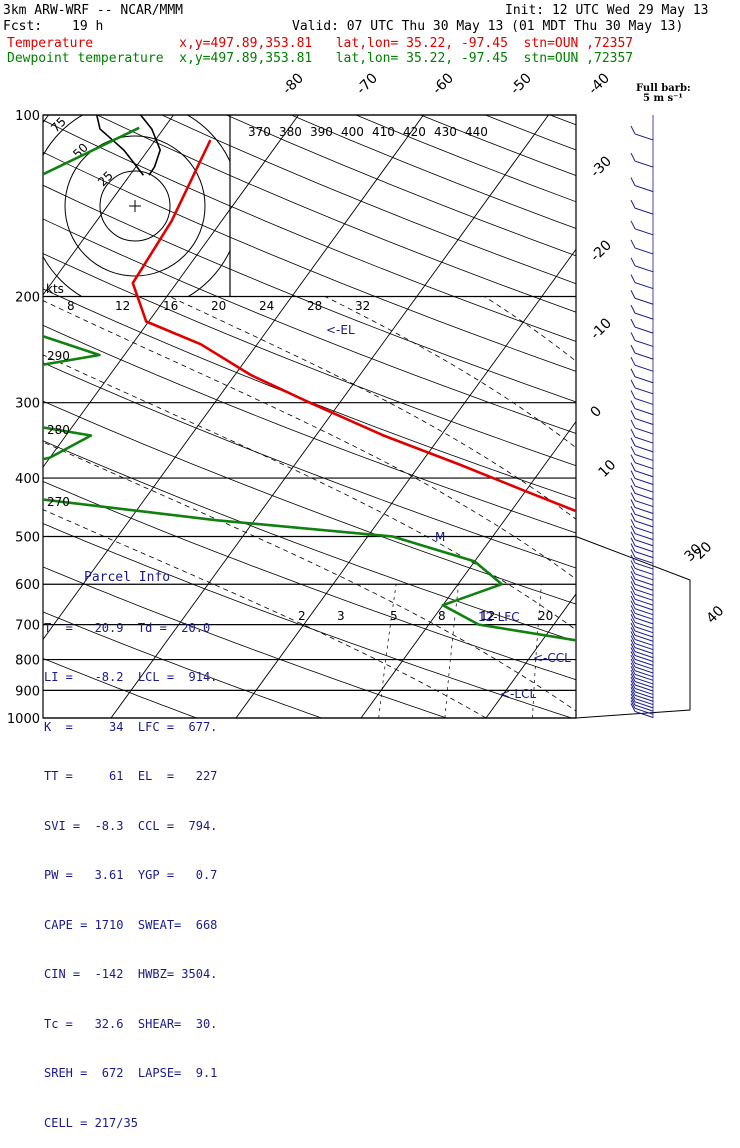 The image size is (740, 1148). I want to click on mixing-ratio-line, so click(619, 651).